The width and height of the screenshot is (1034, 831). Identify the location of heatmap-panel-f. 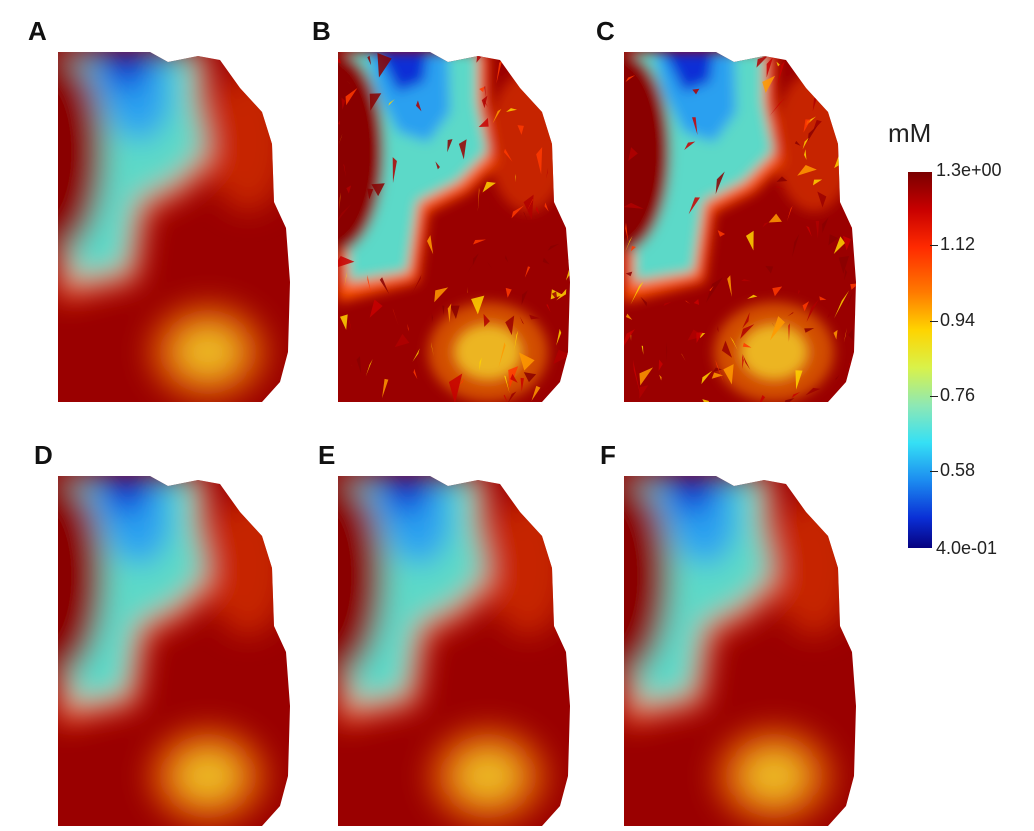
(742, 651).